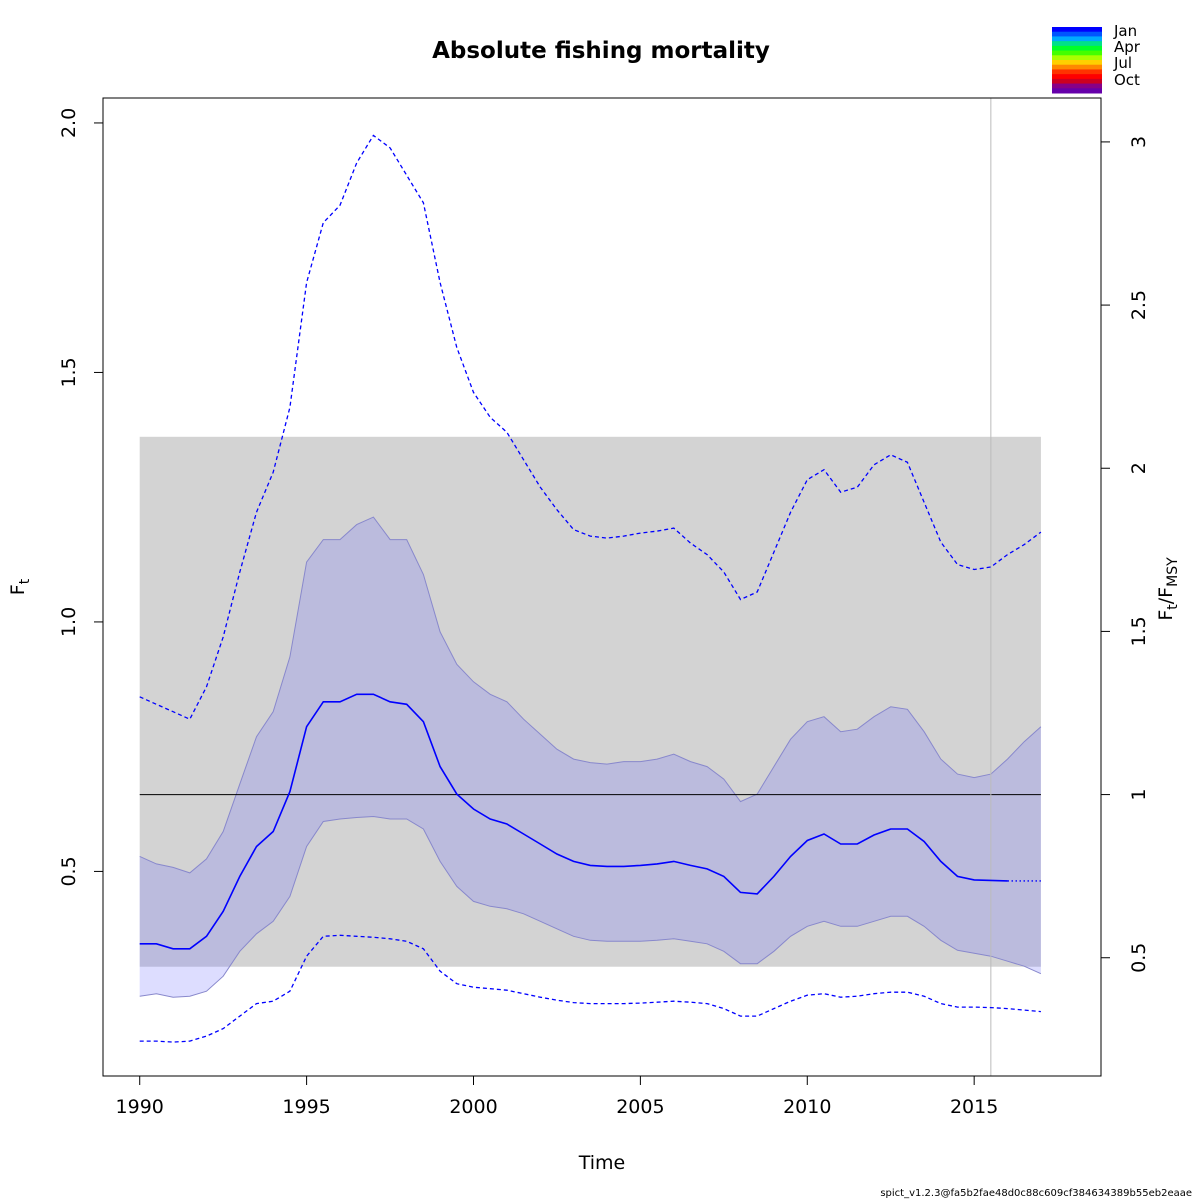  I want to click on y-axis-right: 0.5 1 1.5 2 2.5 3, so click(1125, 554).